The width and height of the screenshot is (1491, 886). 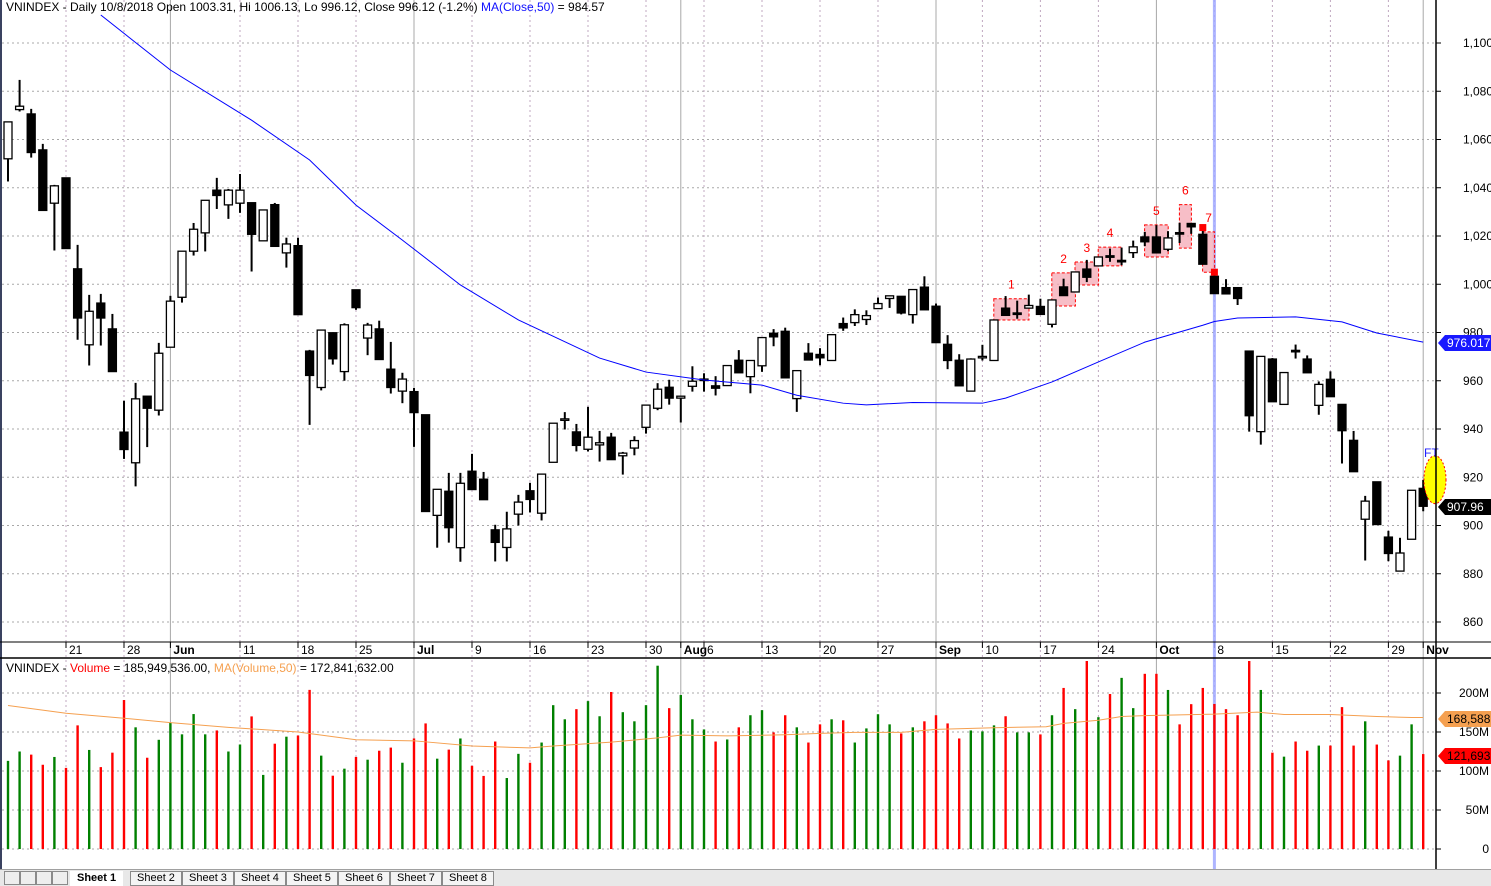 What do you see at coordinates (28, 878) in the screenshot?
I see `prev-sheet-button` at bounding box center [28, 878].